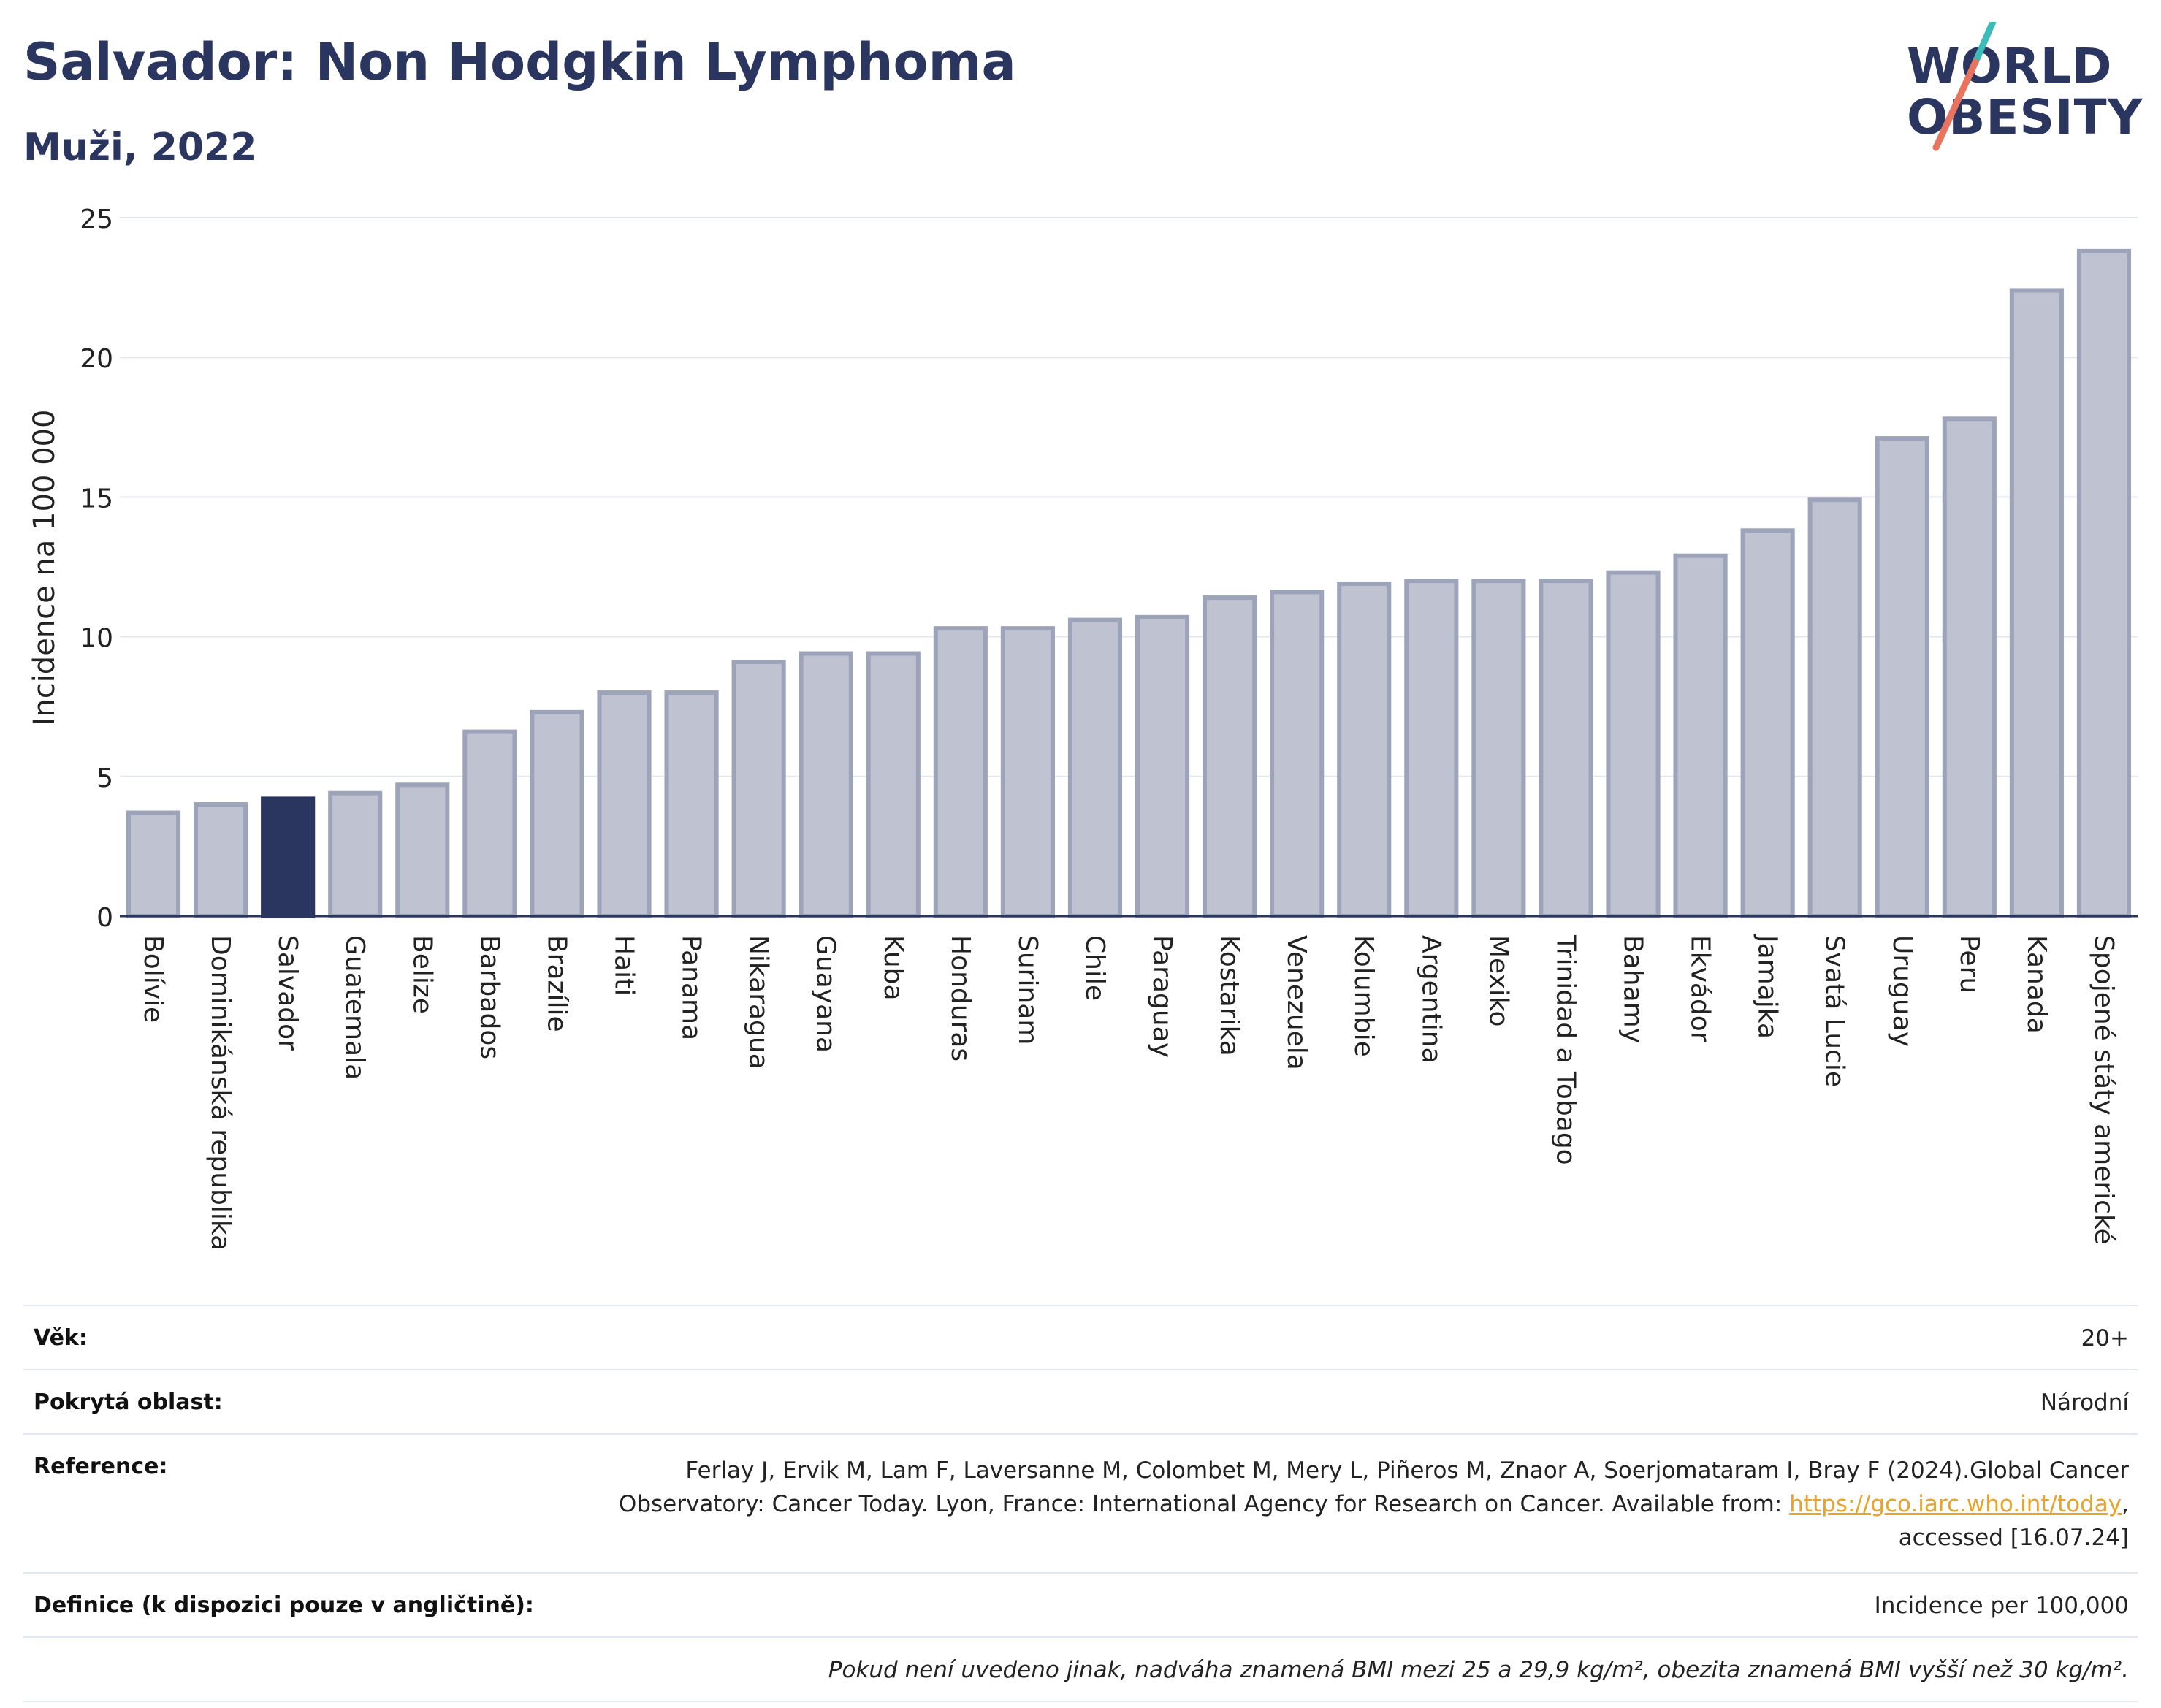 This screenshot has width=2161, height=1708. I want to click on x-tick-label: Argentina, so click(1431, 999).